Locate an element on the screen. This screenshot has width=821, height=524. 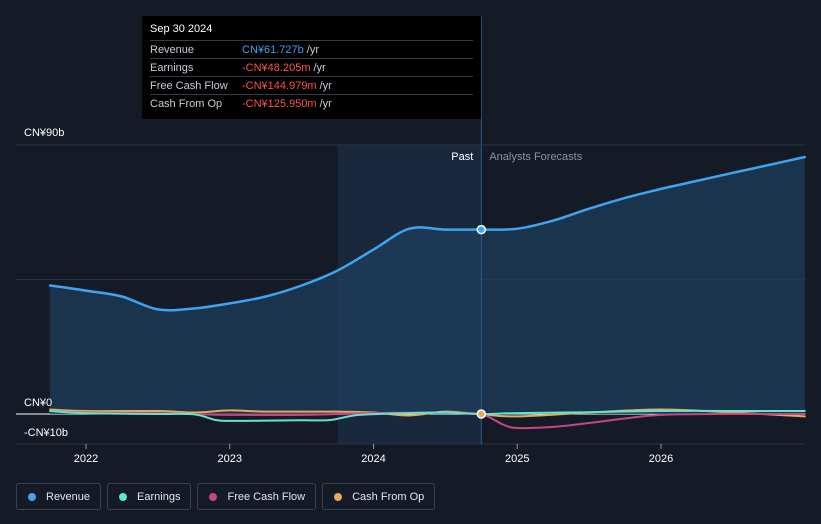
legend-label: Revenue is located at coordinates (68, 496).